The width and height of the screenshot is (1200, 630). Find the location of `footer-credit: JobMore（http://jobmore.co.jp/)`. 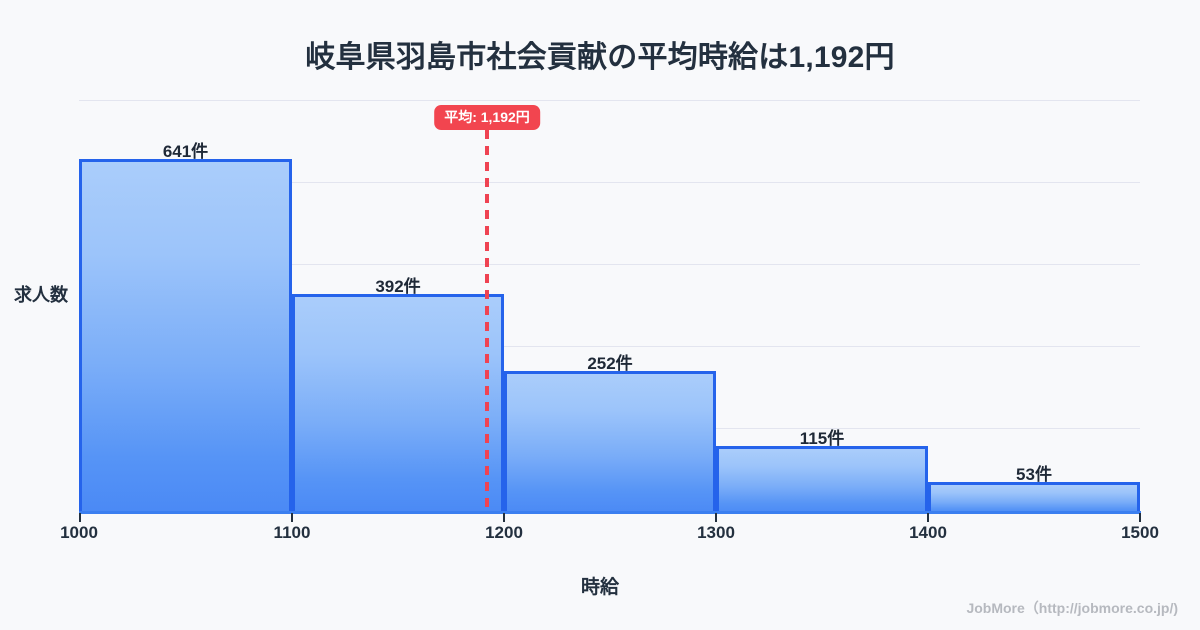

footer-credit: JobMore（http://jobmore.co.jp/) is located at coordinates (1072, 608).